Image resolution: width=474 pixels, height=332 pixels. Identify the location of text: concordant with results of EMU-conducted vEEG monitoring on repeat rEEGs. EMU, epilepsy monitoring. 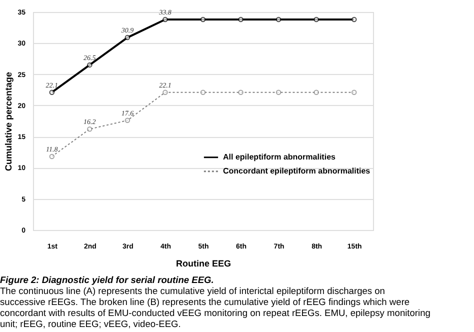
(215, 313).